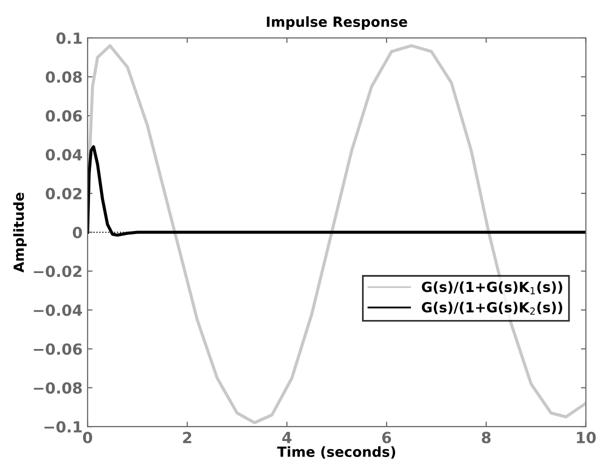 The width and height of the screenshot is (604, 474). I want to click on y-axis-title: Amplitude, so click(20, 232).